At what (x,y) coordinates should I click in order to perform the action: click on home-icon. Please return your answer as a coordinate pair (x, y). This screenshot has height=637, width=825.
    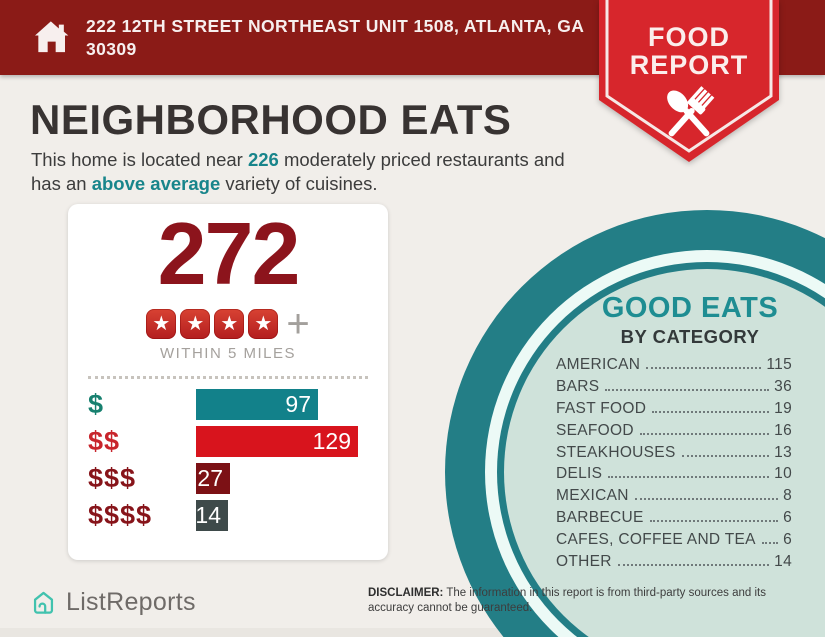
    Looking at the image, I should click on (52, 36).